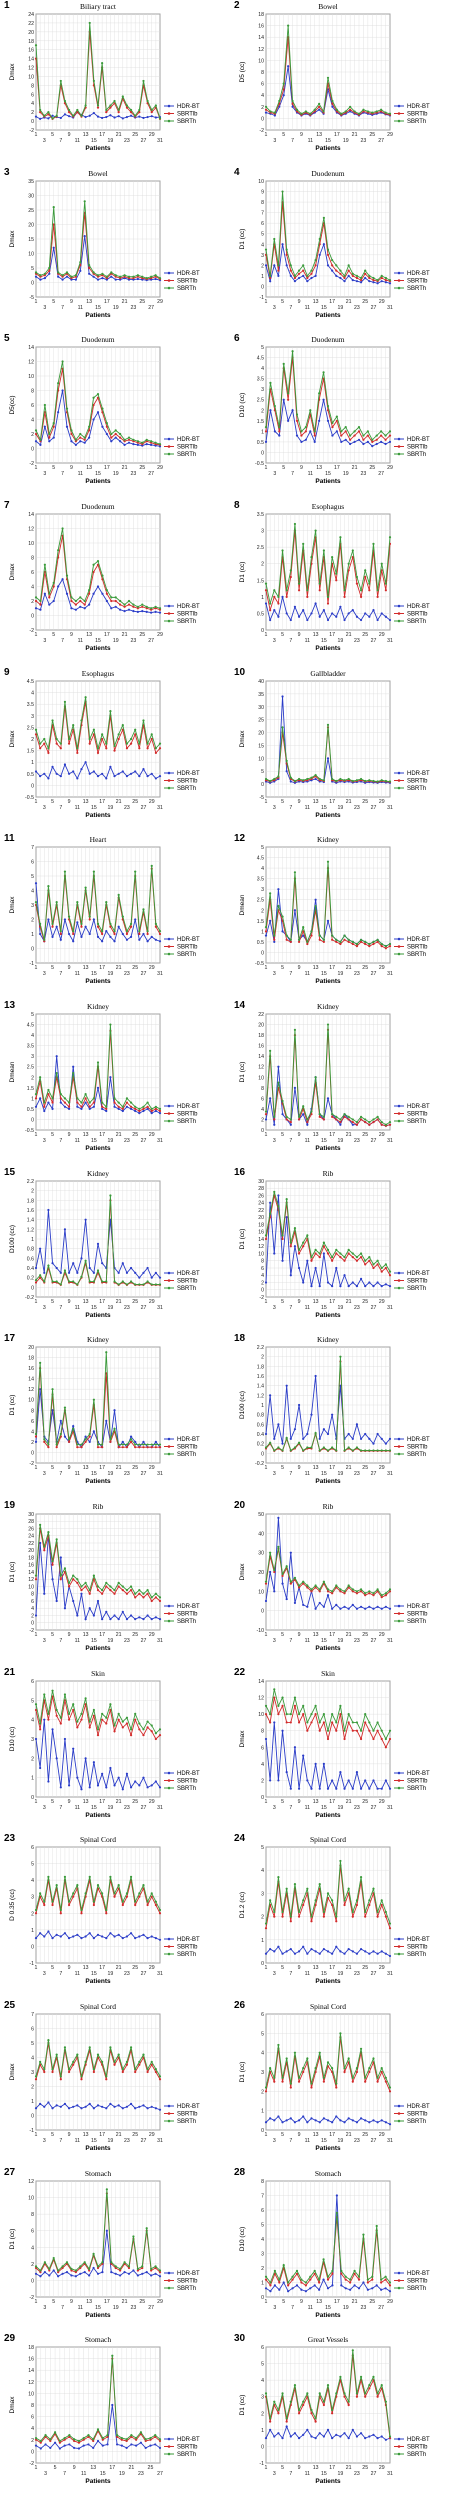  I want to click on x-tick-label: 17, so click(102, 1302).